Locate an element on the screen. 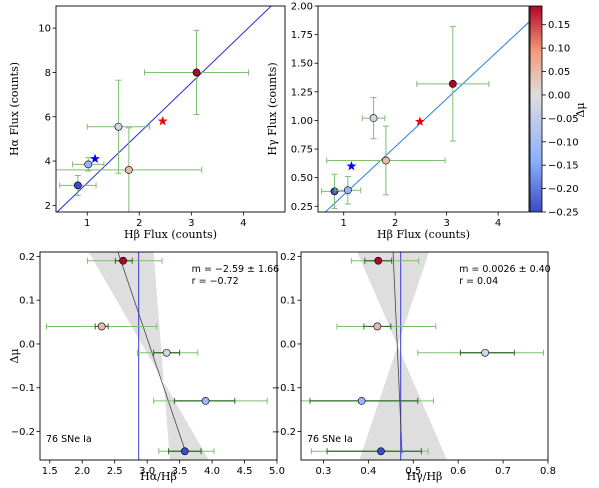 The width and height of the screenshot is (599, 488). fit-line is located at coordinates (397, 353).